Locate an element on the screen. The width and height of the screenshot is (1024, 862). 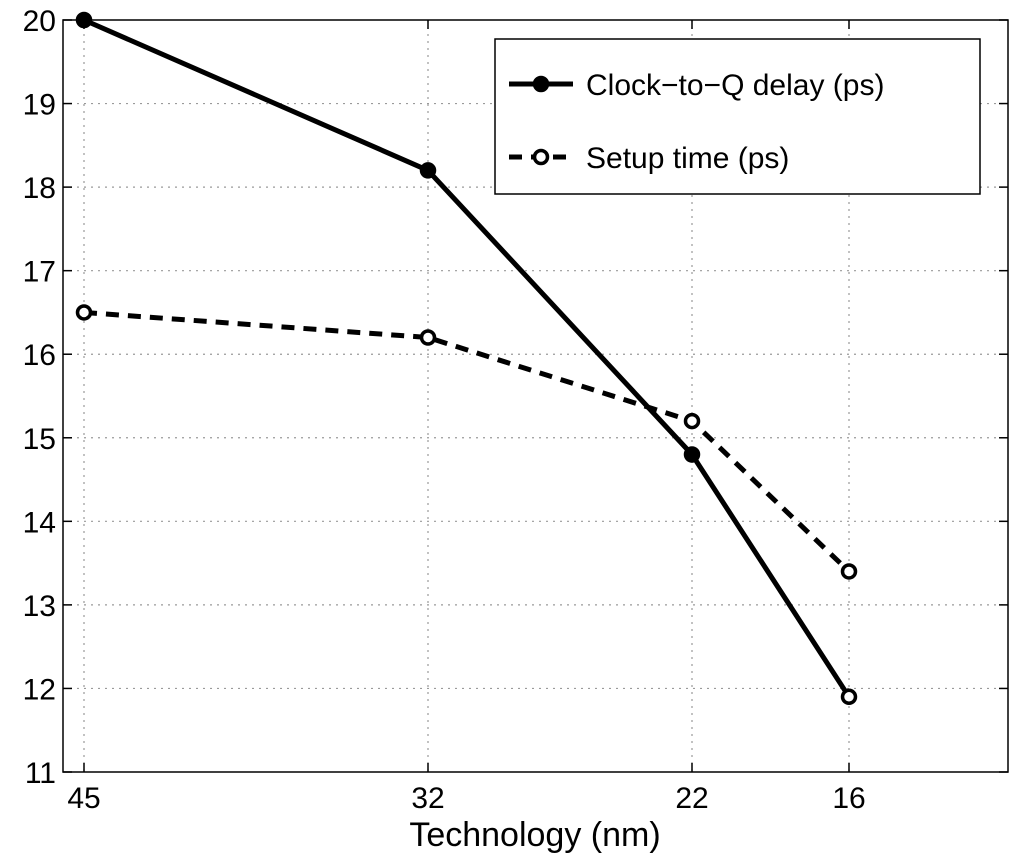
y-tick-label: 11 is located at coordinates (40, 773).